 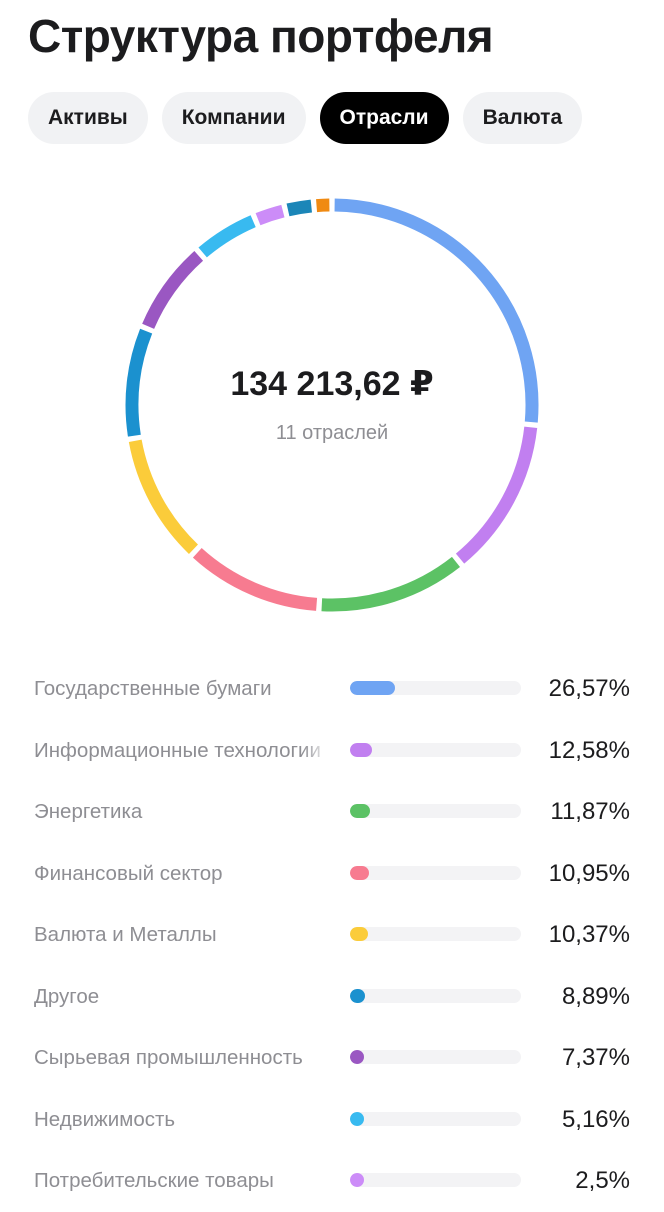 What do you see at coordinates (332, 689) in the screenshot?
I see `sector-row: Государственные бумаги 26,57%` at bounding box center [332, 689].